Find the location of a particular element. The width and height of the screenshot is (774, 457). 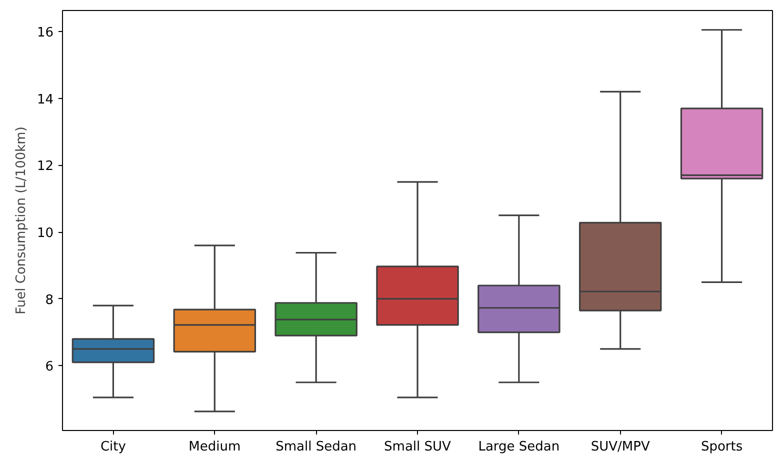

x-tick-label: Medium is located at coordinates (214, 447).